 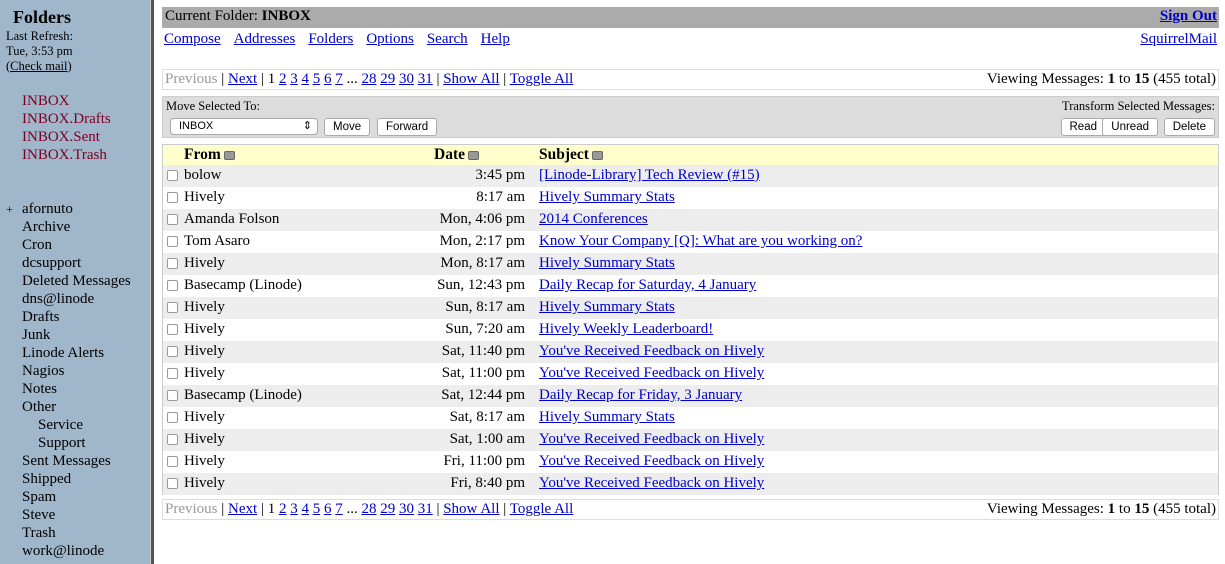 I want to click on subject-link: Daily Recap for Saturday, 4 January, so click(x=648, y=285).